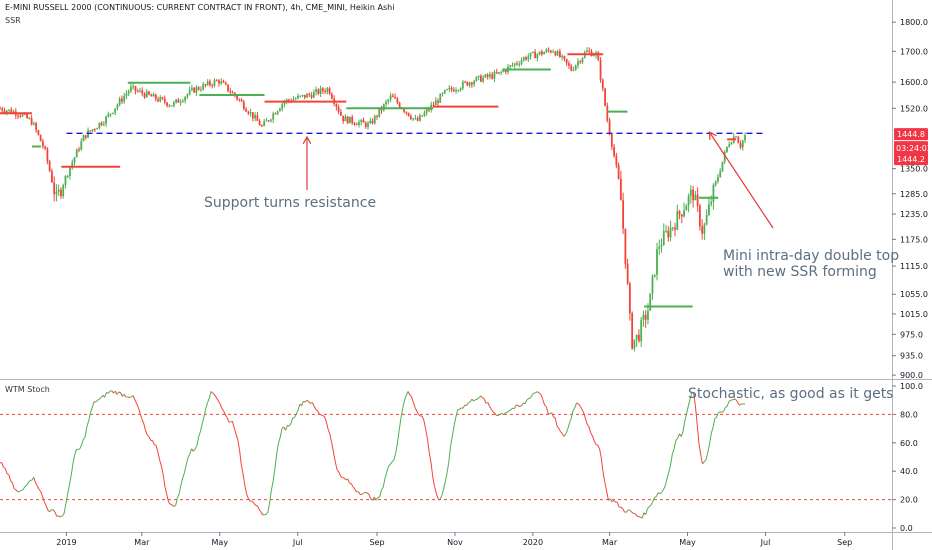  I want to click on price-tick-label: 1350.0, so click(914, 169).